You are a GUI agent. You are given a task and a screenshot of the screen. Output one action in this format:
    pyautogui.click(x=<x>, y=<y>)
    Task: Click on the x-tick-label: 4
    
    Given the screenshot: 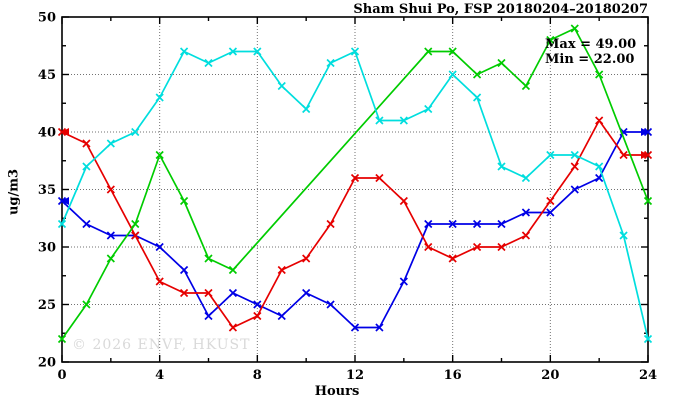 What is the action you would take?
    pyautogui.click(x=159, y=375)
    